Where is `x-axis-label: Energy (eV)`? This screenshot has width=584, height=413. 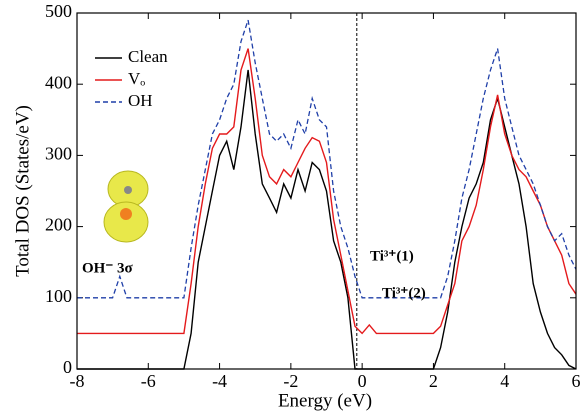
x-axis-label: Energy (eV) is located at coordinates (325, 400).